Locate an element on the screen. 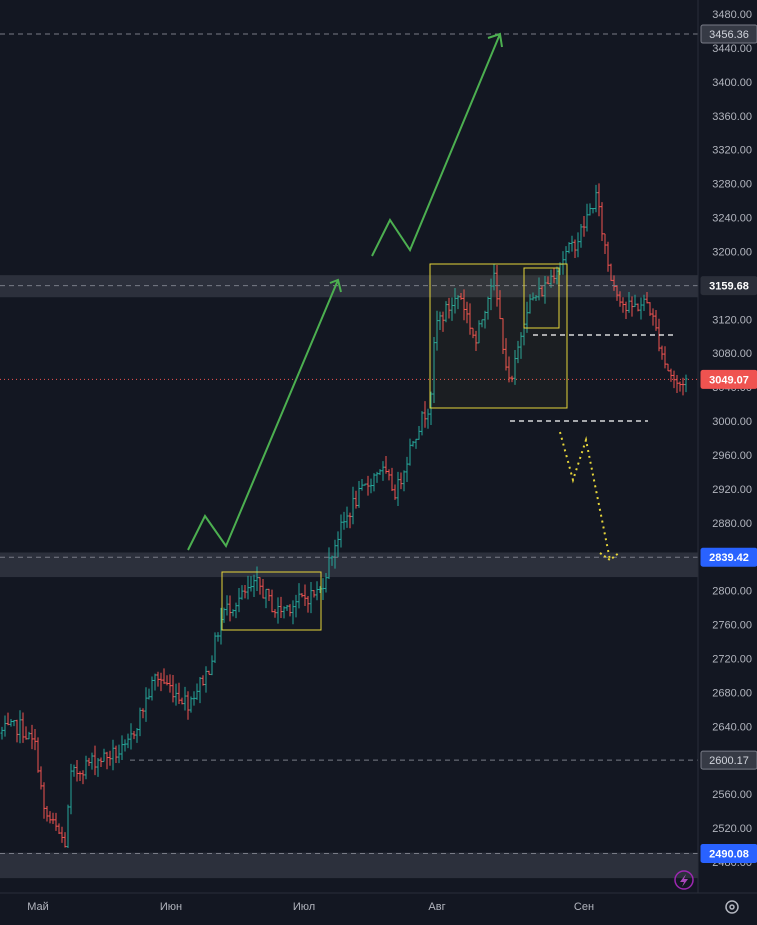 The image size is (757, 925). lightning-icon-bolt is located at coordinates (684, 880).